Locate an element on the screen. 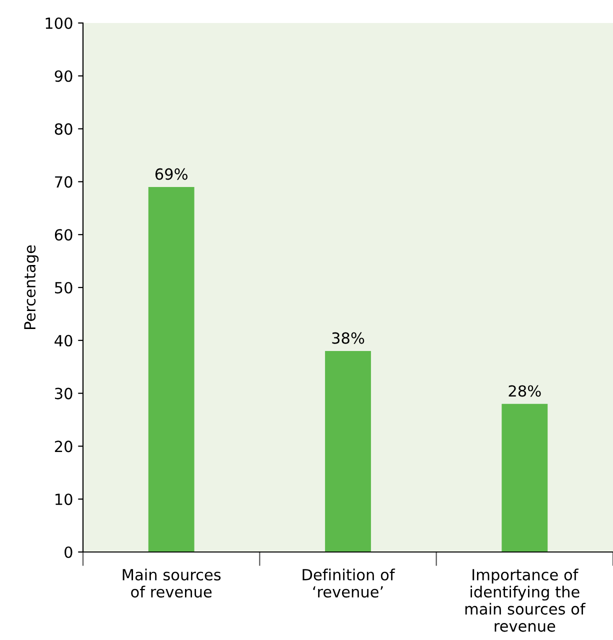  y-tick-label: 0 is located at coordinates (68, 552).